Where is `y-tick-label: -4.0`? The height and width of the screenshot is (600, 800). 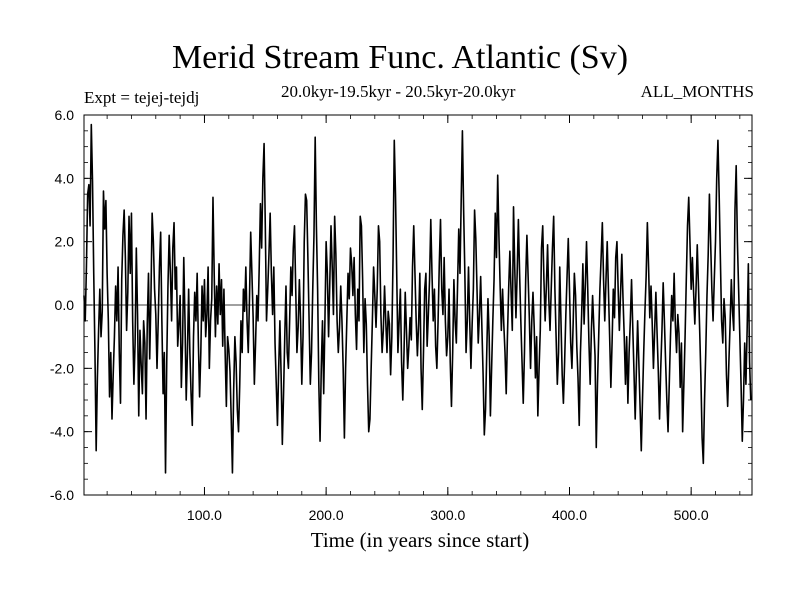
y-tick-label: -4.0 is located at coordinates (62, 432).